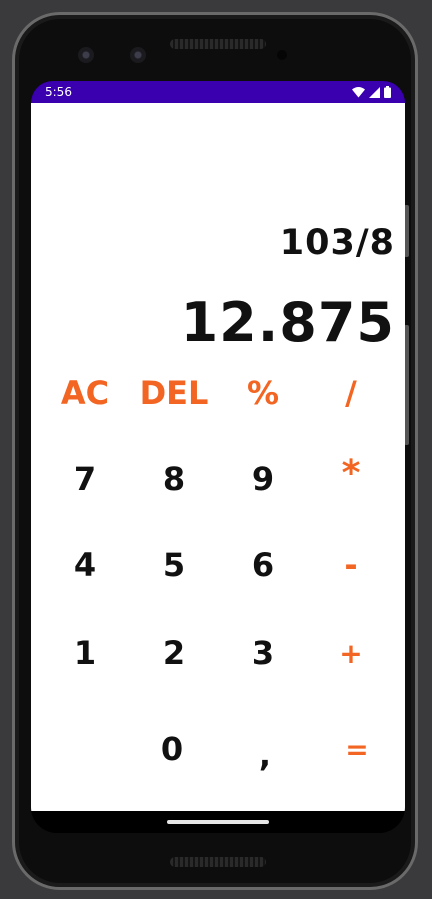 The width and height of the screenshot is (432, 899). Describe the element at coordinates (174, 653) in the screenshot. I see `digit-2-button: 2` at that location.